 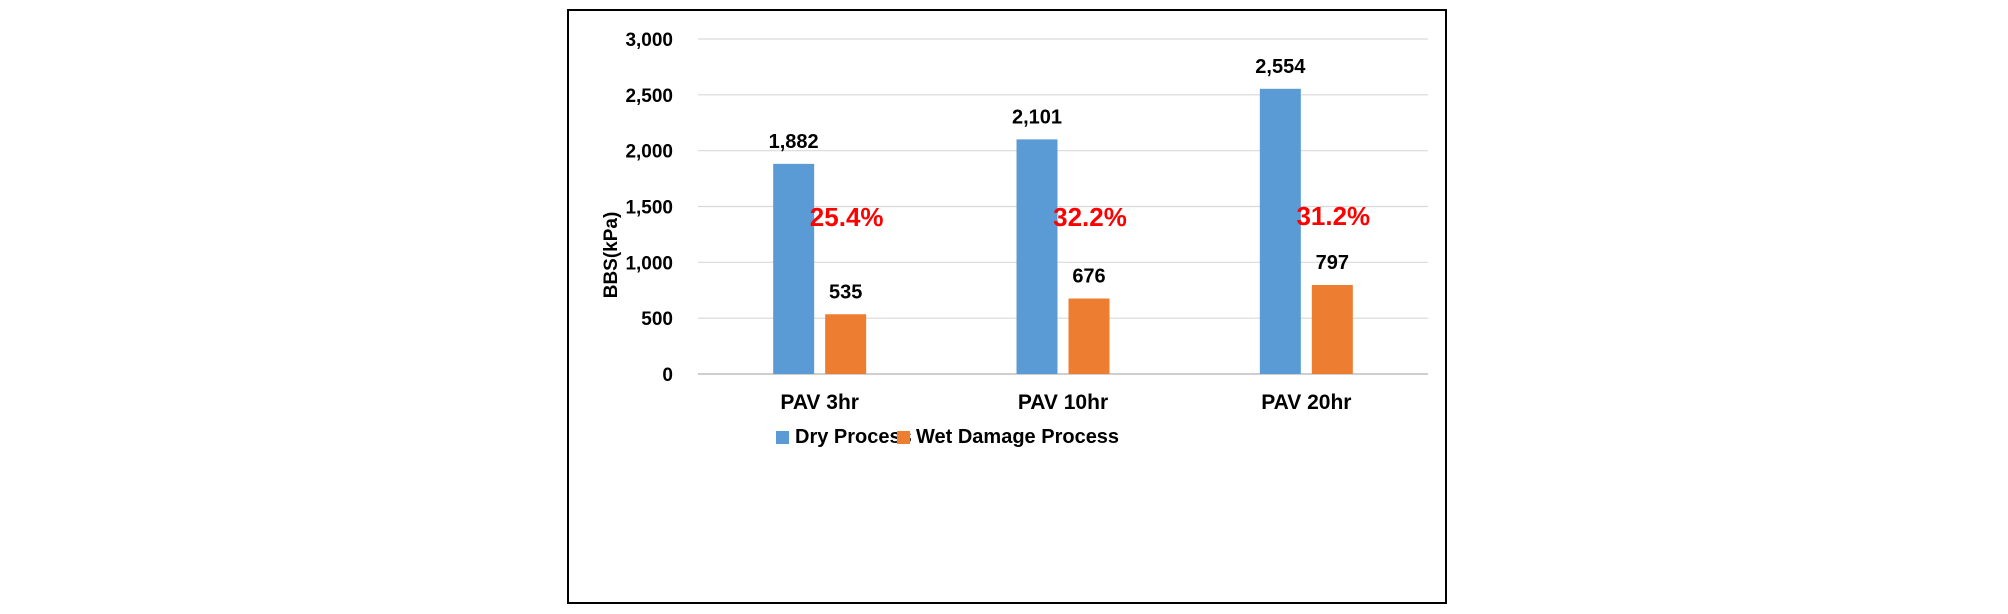 I want to click on data-label: 2,101, so click(x=1037, y=117).